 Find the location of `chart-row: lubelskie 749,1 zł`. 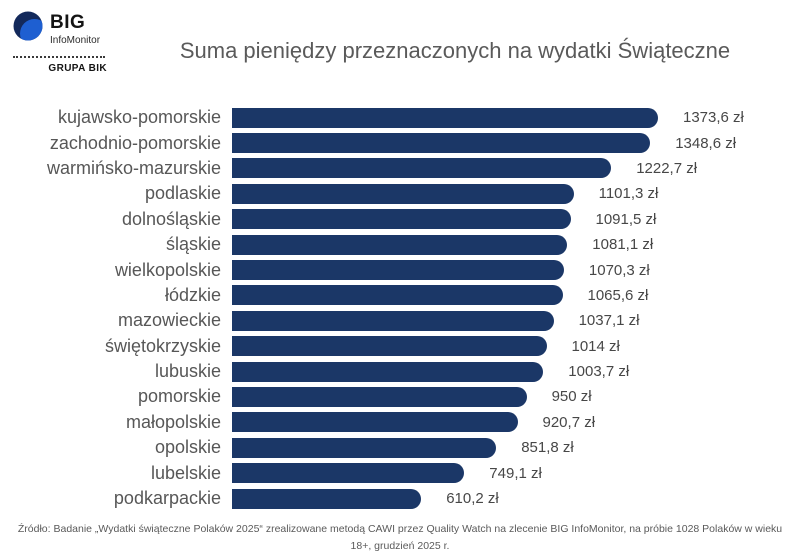

chart-row: lubelskie 749,1 zł is located at coordinates (400, 472).